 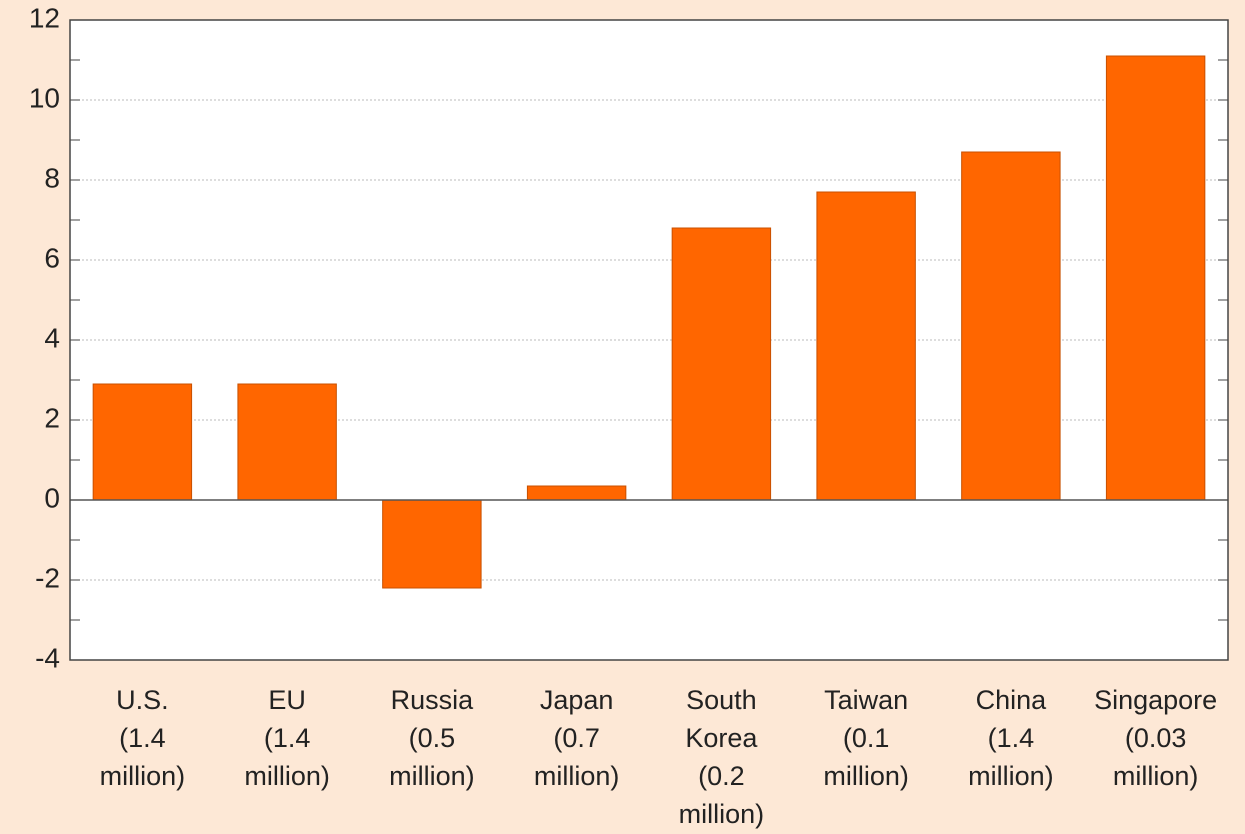 What do you see at coordinates (576, 738) in the screenshot?
I see `x-tick-label: (0.7` at bounding box center [576, 738].